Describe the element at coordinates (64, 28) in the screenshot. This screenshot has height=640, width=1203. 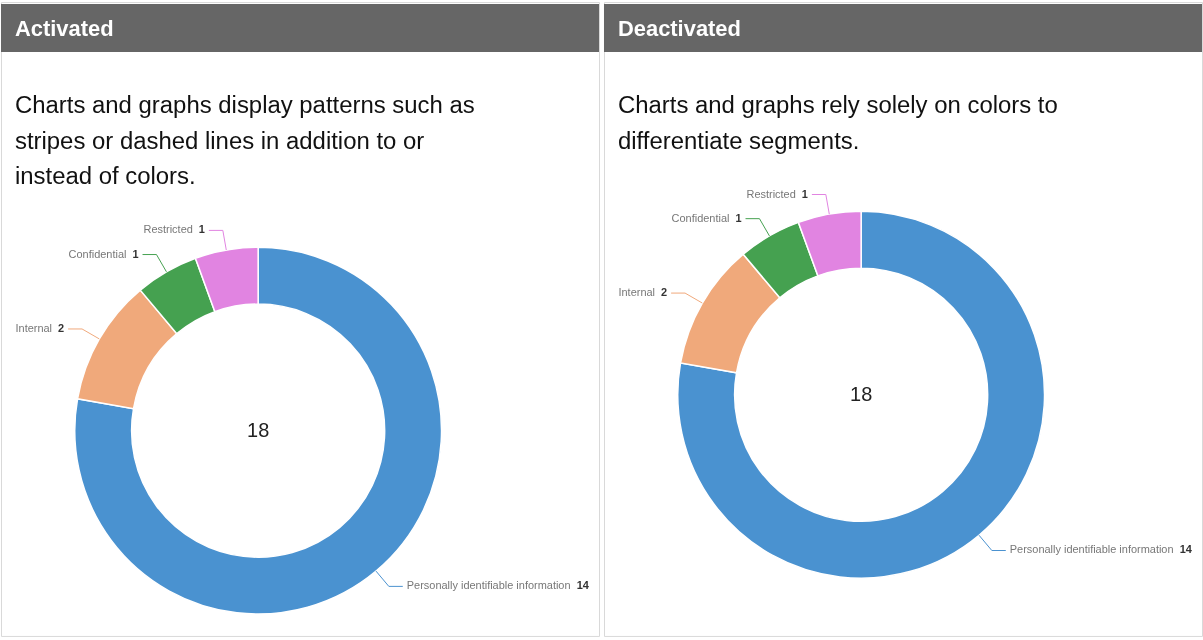
I see `chart-title: Activated` at that location.